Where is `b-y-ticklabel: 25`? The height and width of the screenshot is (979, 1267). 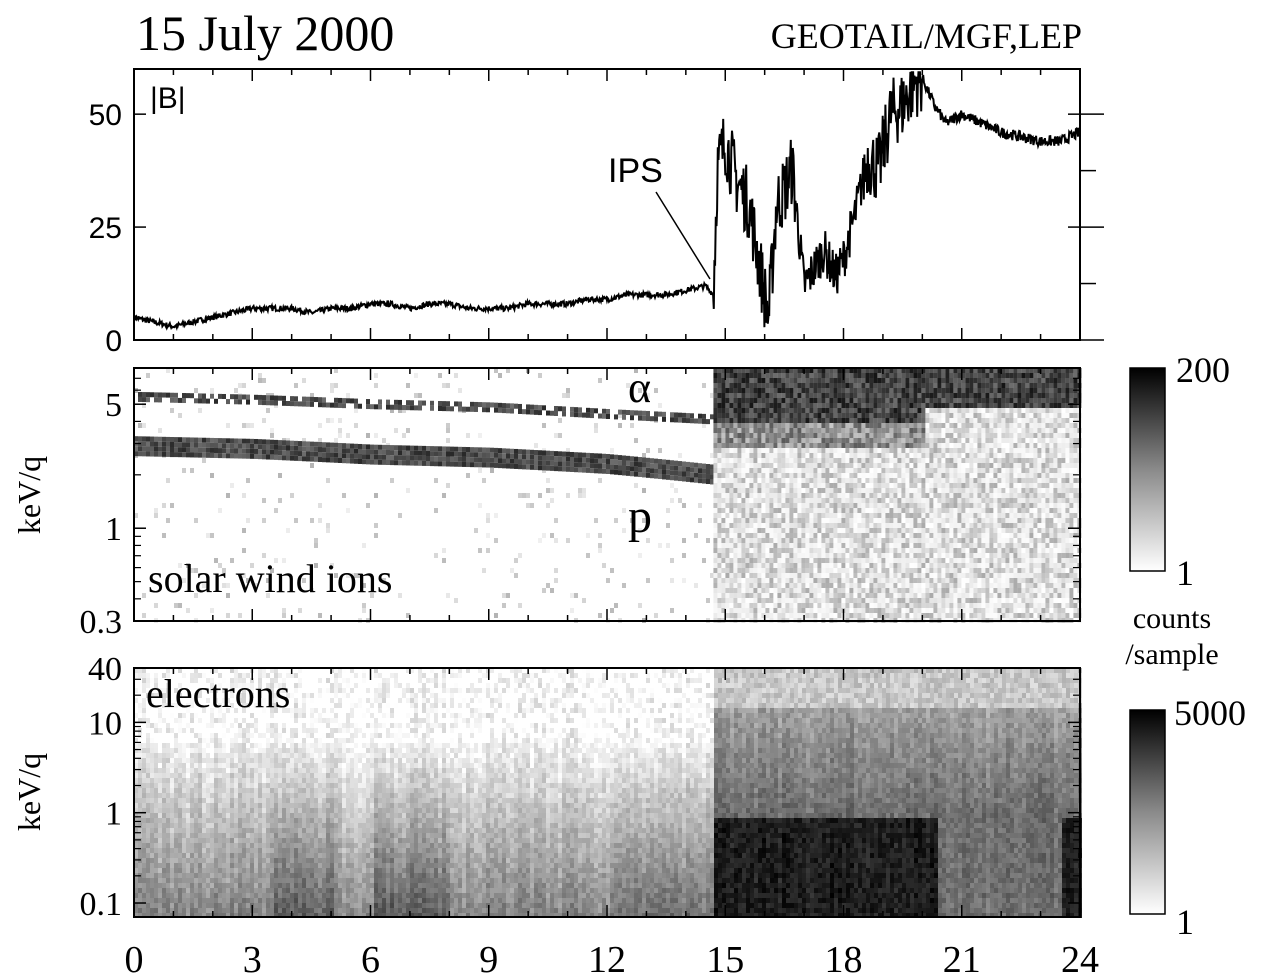
b-y-ticklabel: 25 is located at coordinates (105, 228).